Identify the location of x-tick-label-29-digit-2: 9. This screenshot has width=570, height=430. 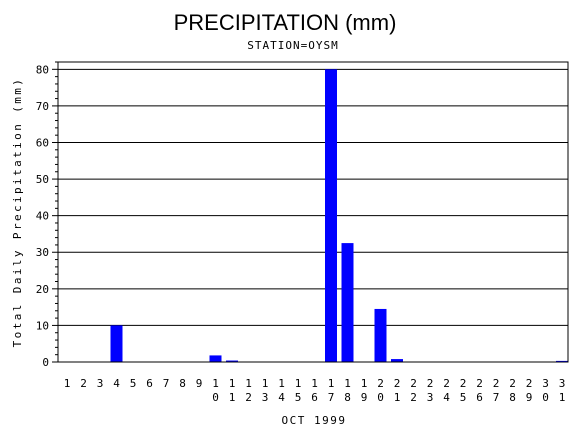
(529, 397).